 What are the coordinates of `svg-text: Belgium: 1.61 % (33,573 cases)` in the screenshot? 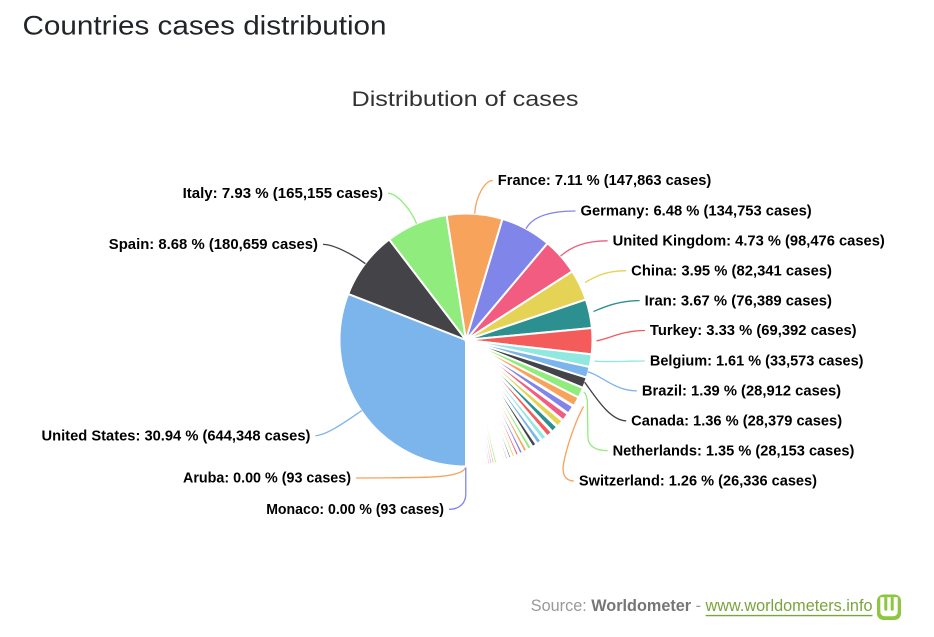 It's located at (757, 362).